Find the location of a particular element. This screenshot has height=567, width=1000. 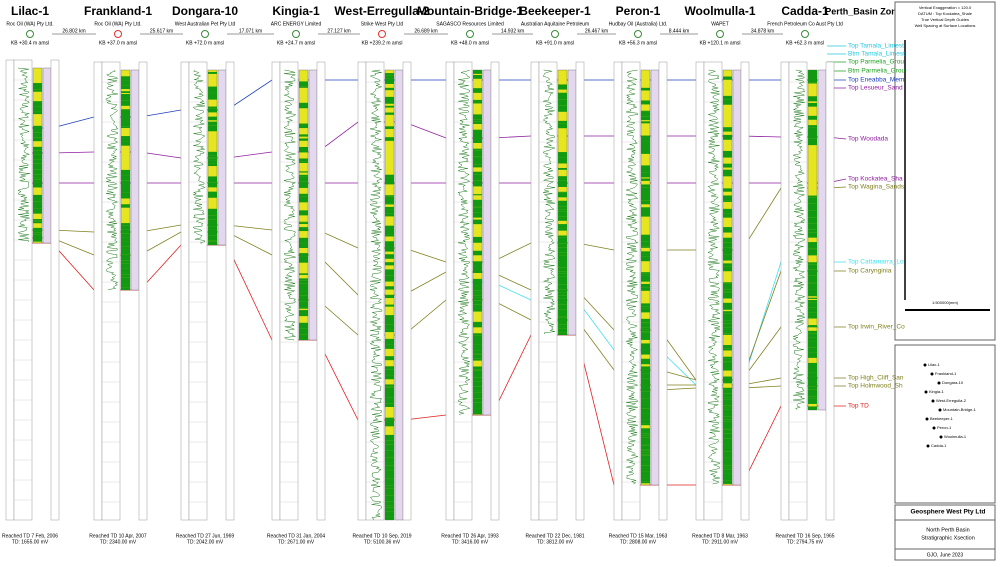

kb: KB +91.0 m amsl is located at coordinates (555, 43).